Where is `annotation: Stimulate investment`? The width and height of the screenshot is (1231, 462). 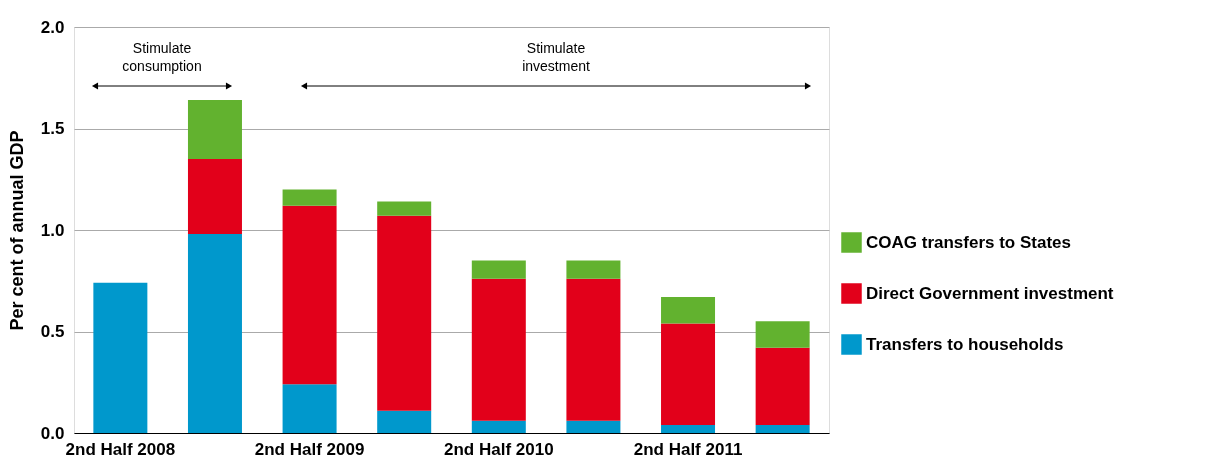 annotation: Stimulate investment is located at coordinates (556, 57).